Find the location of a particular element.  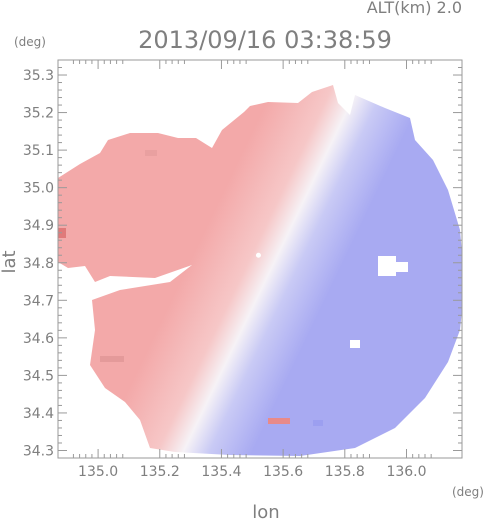

y-tick-label: 34.5 is located at coordinates (38, 376).